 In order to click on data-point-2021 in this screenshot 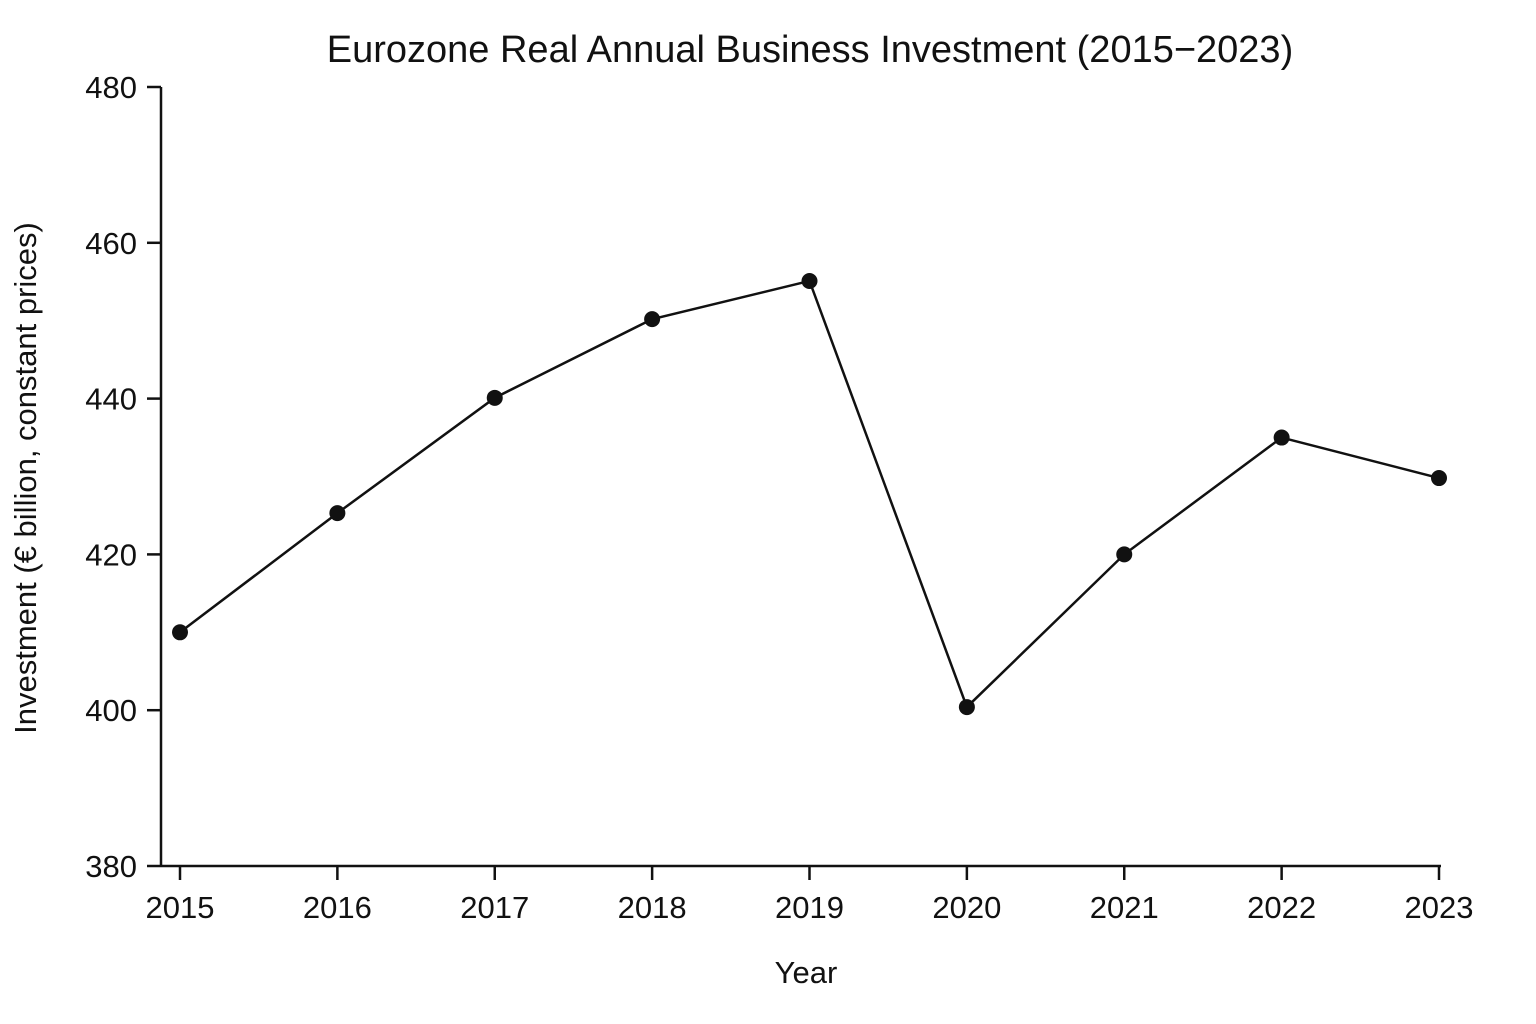, I will do `click(1124, 554)`.